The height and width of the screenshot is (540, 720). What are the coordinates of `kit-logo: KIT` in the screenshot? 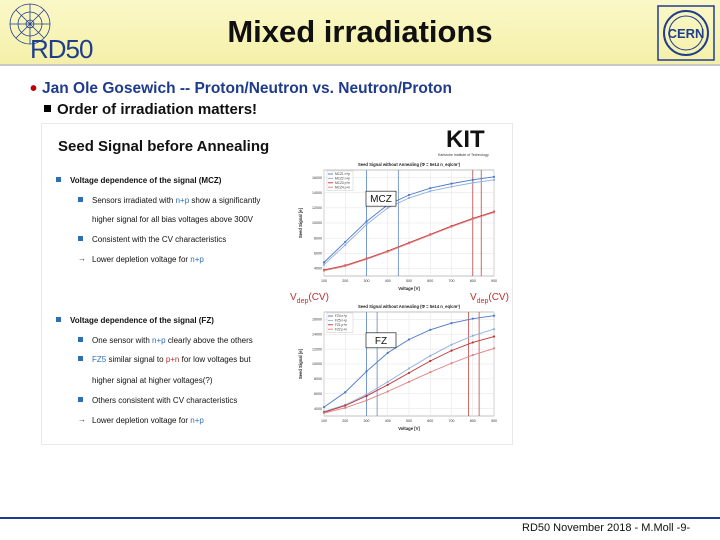 It's located at (465, 139).